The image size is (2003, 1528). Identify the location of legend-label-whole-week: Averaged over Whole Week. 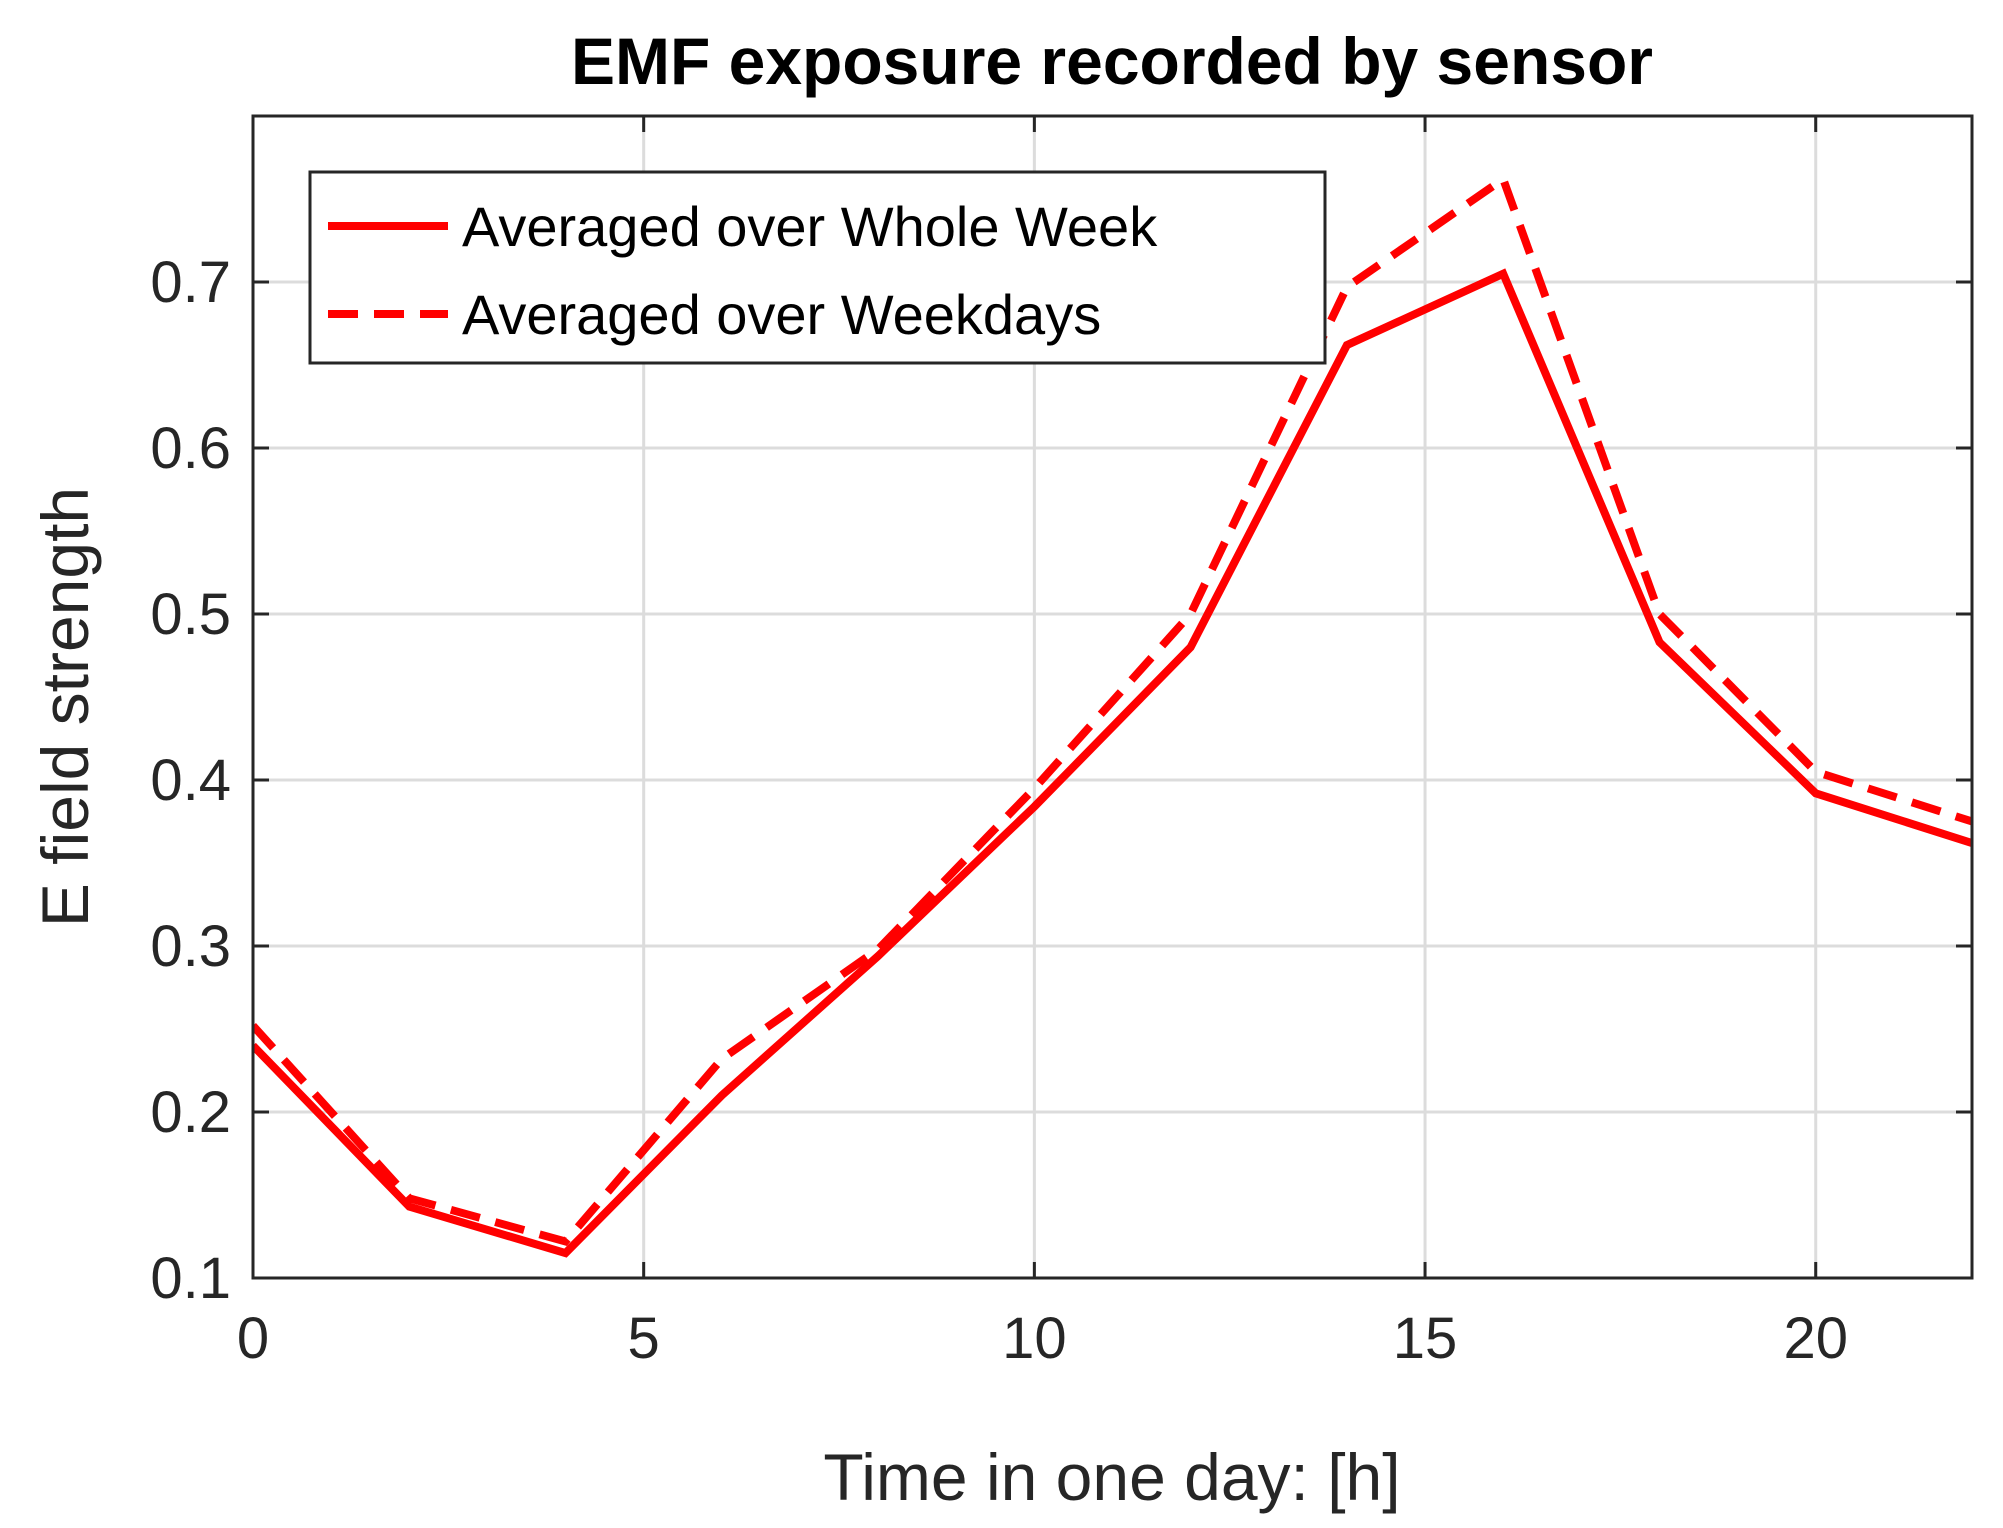
(810, 226).